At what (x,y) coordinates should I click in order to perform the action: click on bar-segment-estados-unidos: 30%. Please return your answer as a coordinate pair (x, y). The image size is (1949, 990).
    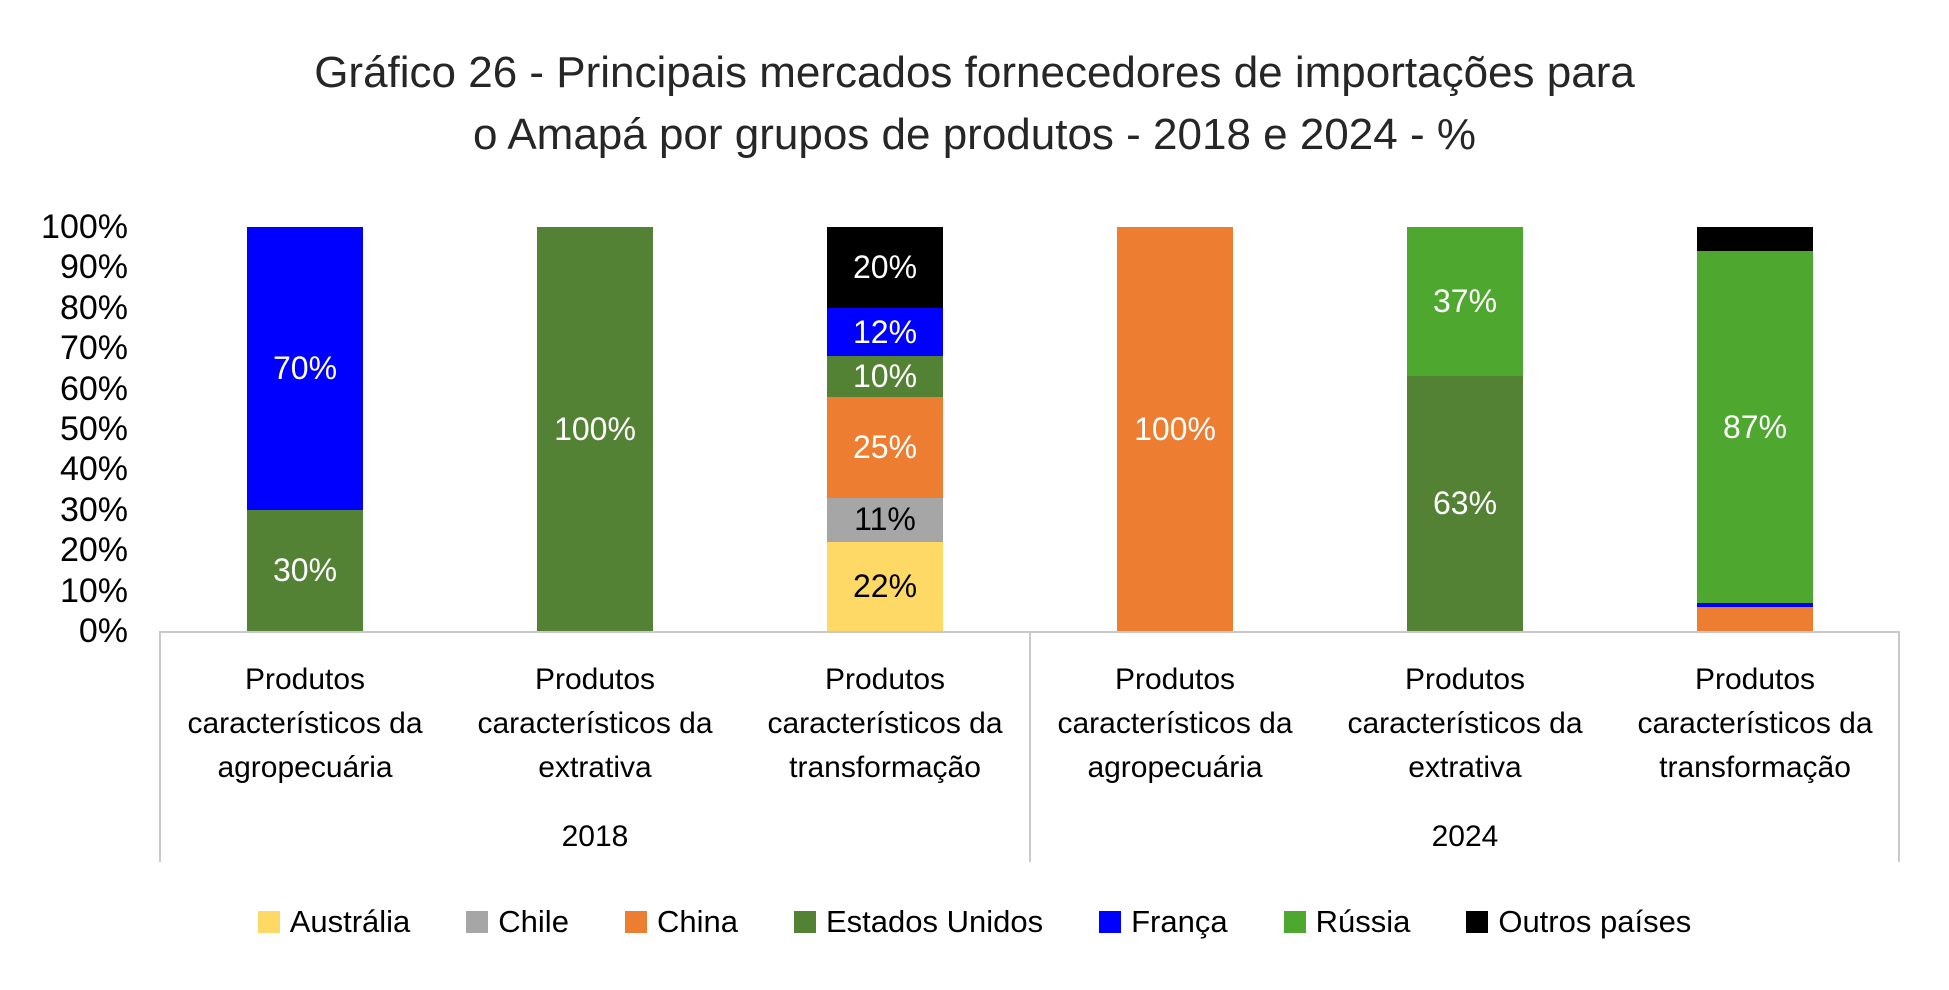
    Looking at the image, I should click on (305, 570).